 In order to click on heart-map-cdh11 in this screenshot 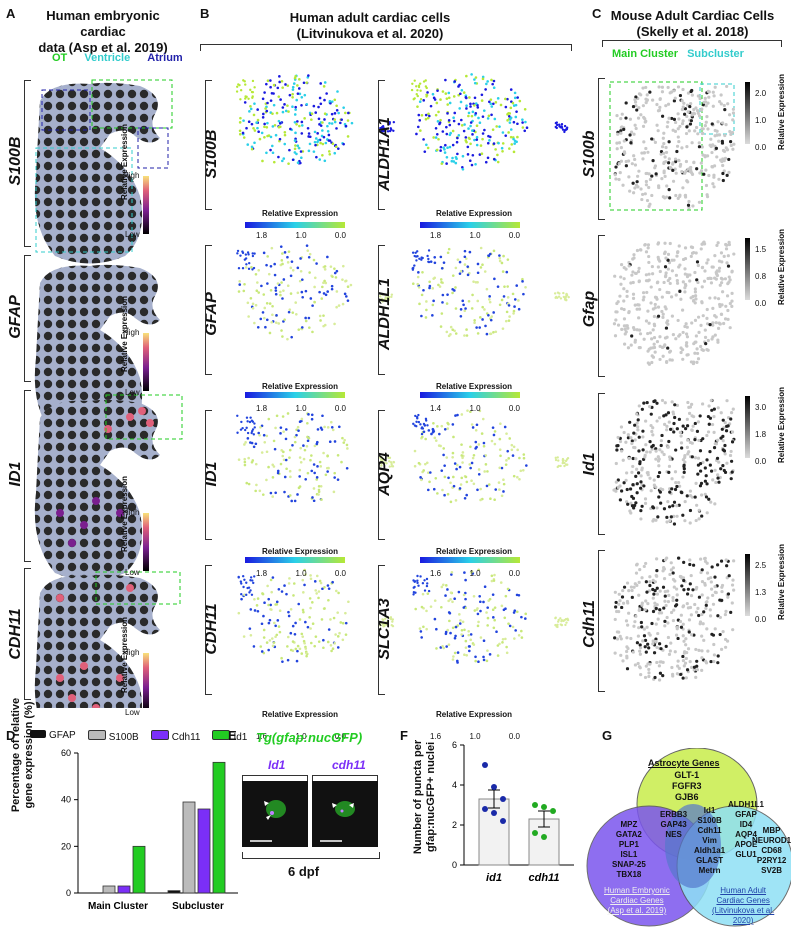, I will do `click(107, 639)`.